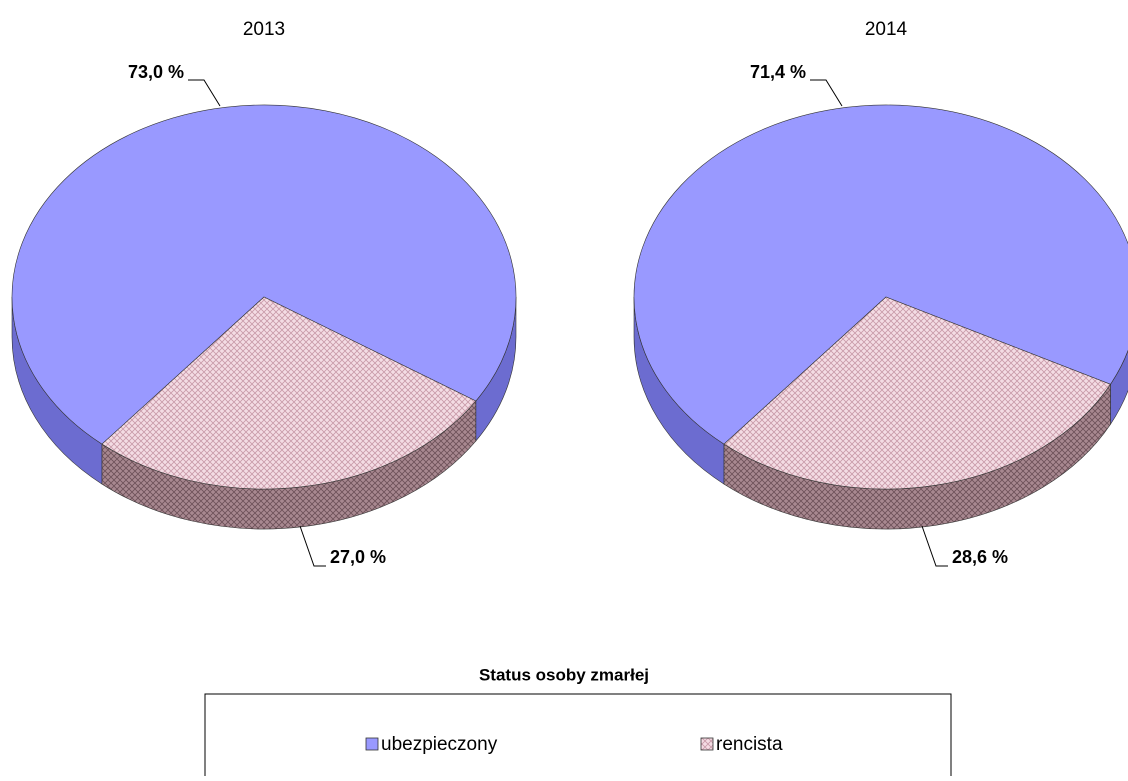 The image size is (1128, 781). I want to click on legend-label: ubezpieczony, so click(439, 744).